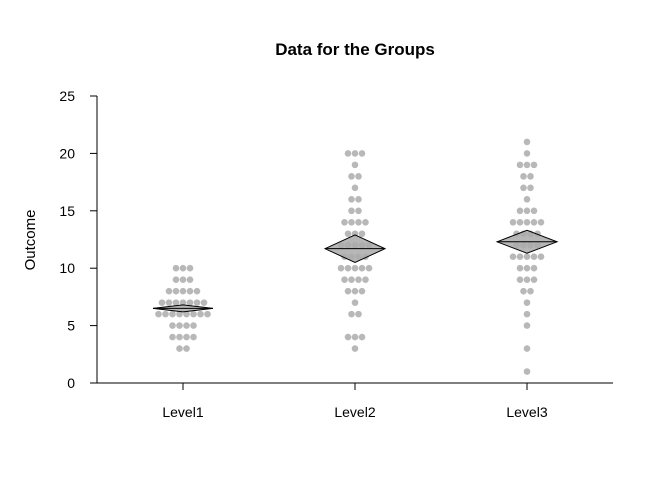 The image size is (672, 480). I want to click on x-axis: Level1 Level2 Level3, so click(355, 401).